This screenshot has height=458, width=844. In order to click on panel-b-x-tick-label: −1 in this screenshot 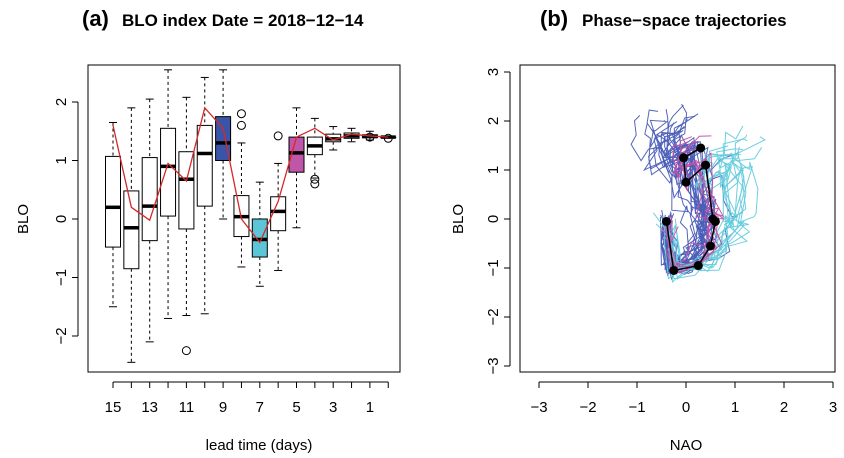, I will do `click(636, 407)`.